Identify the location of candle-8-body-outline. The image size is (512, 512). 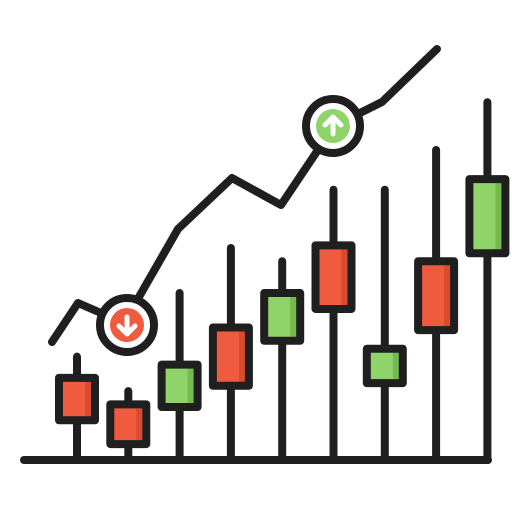
(436, 296).